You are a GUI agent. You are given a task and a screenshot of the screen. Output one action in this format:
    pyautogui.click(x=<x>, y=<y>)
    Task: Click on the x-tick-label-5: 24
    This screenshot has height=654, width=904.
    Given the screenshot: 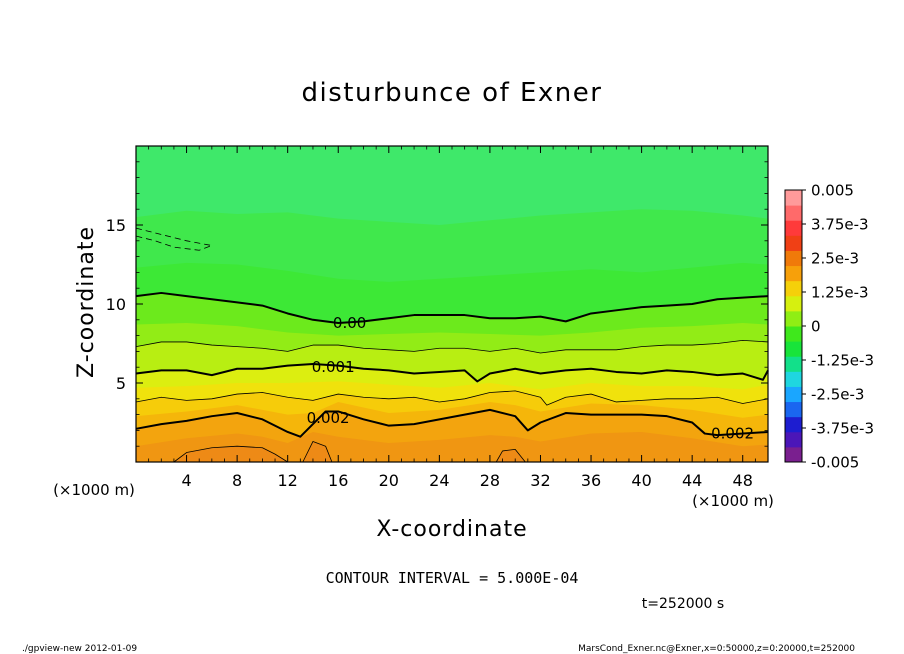 What is the action you would take?
    pyautogui.click(x=439, y=480)
    